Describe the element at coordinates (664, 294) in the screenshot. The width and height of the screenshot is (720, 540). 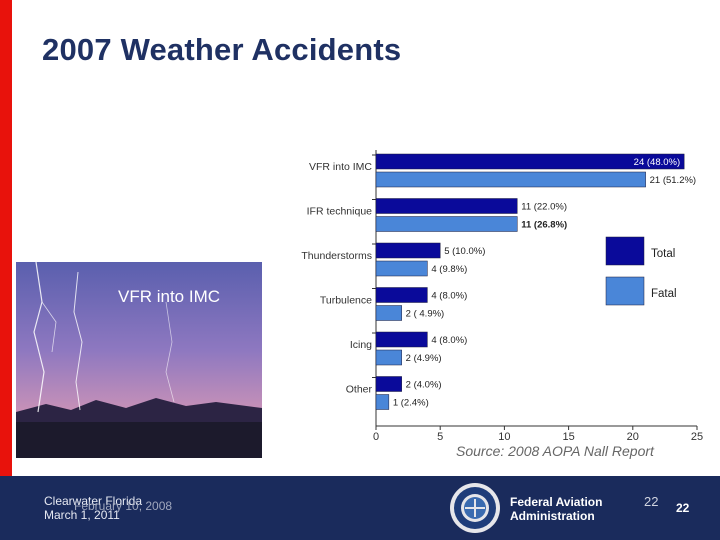
I see `legend-label: Fatal` at that location.